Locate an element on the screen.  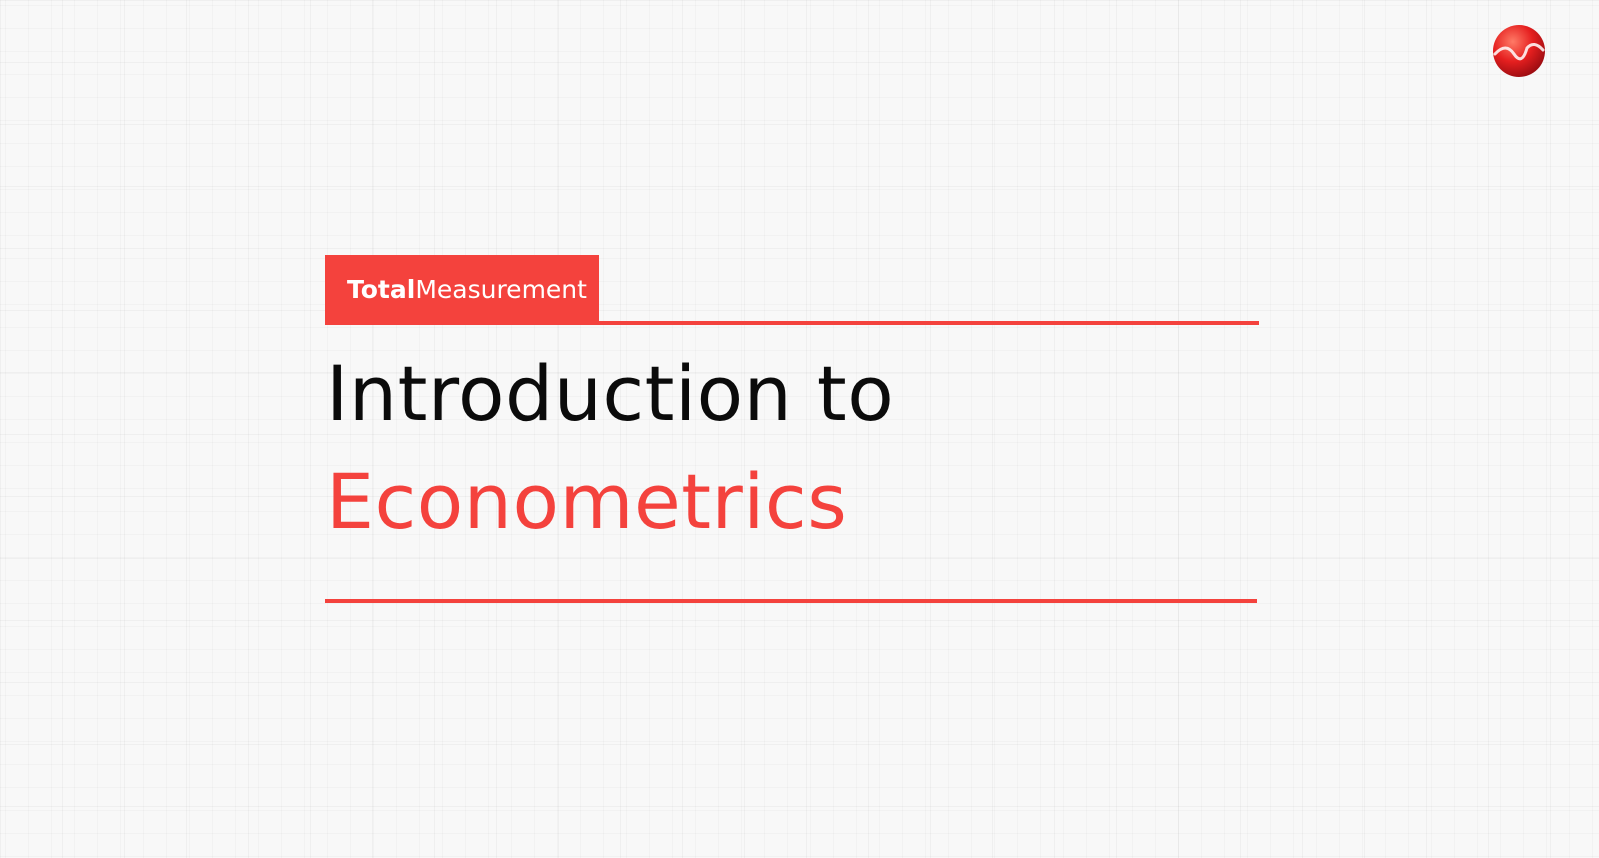
slide-title-line-1: Introduction to is located at coordinates (610, 393).